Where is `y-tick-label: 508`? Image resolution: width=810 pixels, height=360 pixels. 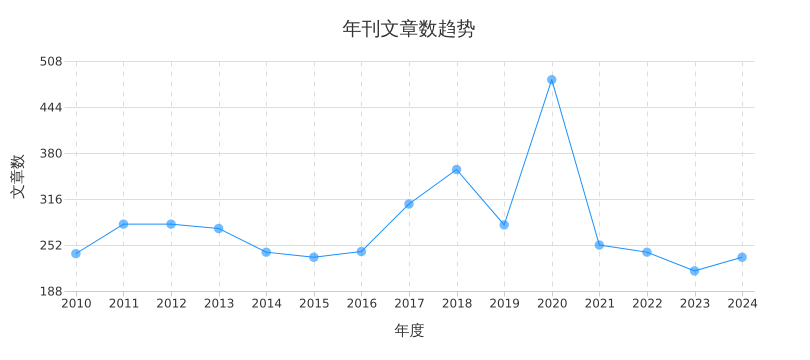 y-tick-label: 508 is located at coordinates (51, 61).